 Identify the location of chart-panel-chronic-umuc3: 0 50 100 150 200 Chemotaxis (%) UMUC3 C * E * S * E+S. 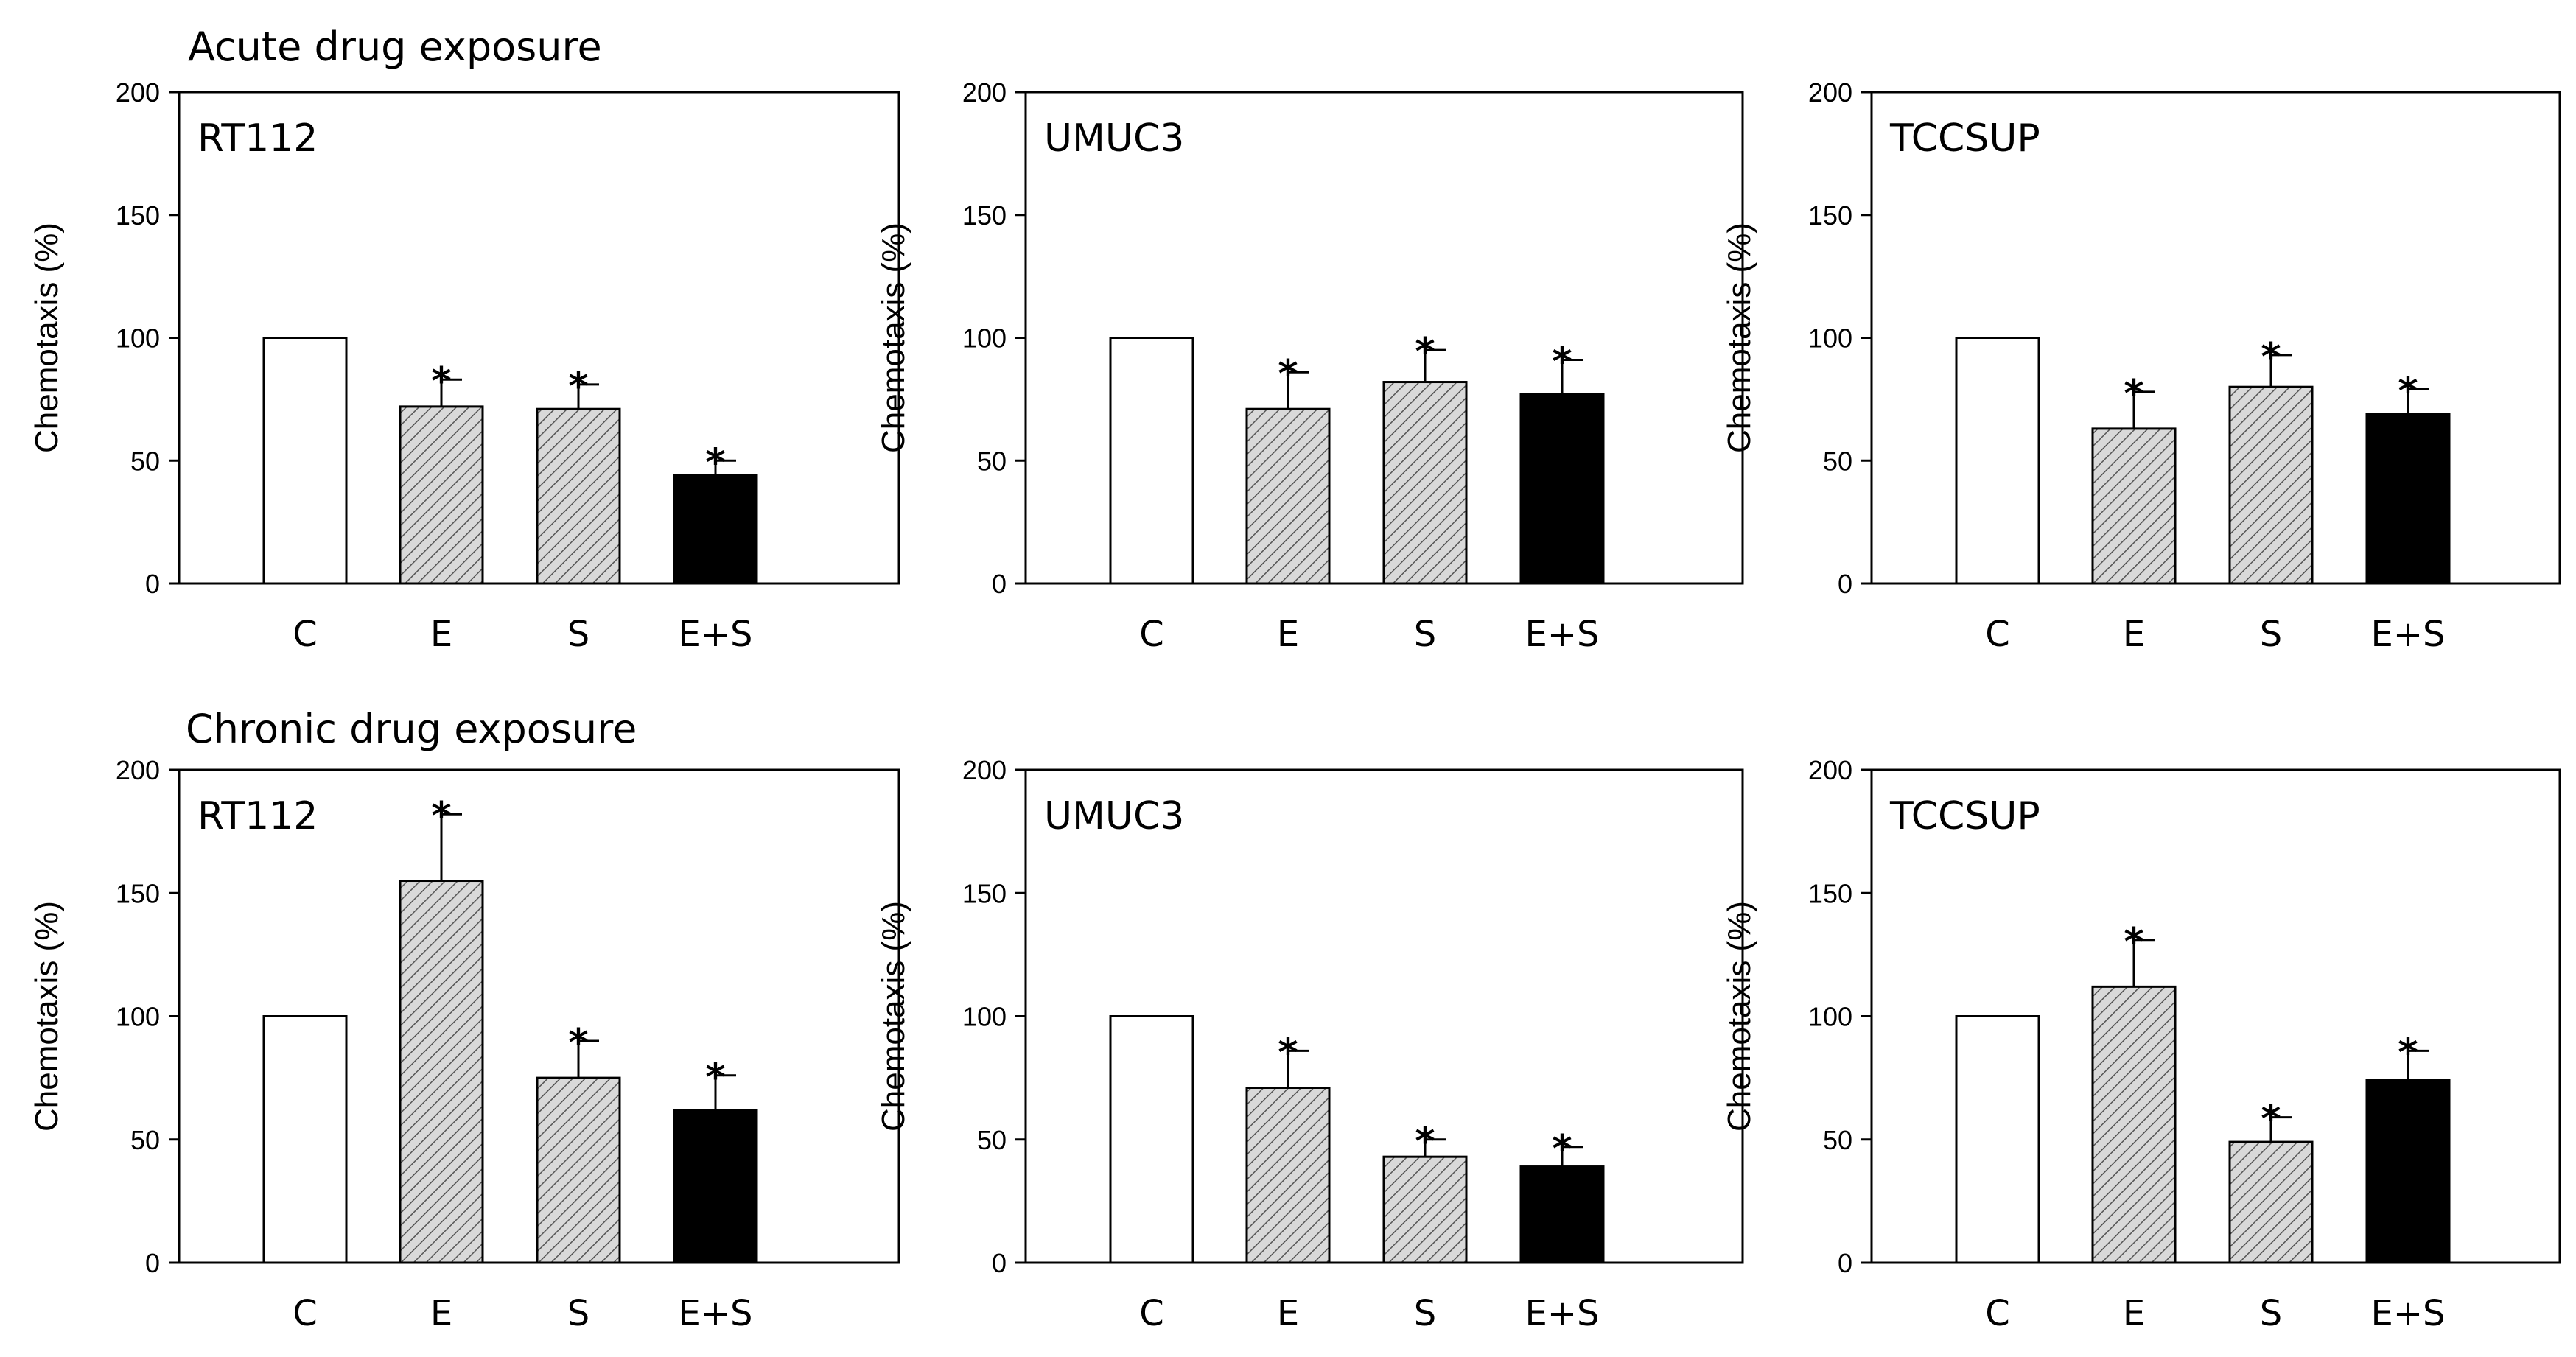
(1309, 1044).